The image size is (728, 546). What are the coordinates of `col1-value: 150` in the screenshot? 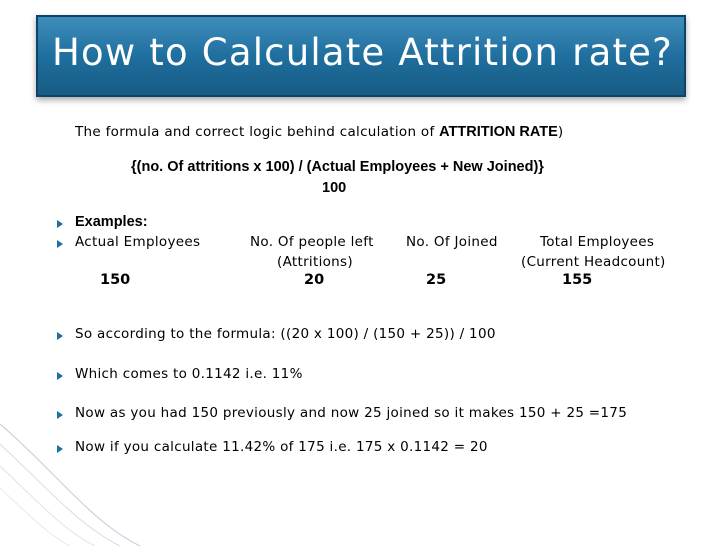 It's located at (115, 280).